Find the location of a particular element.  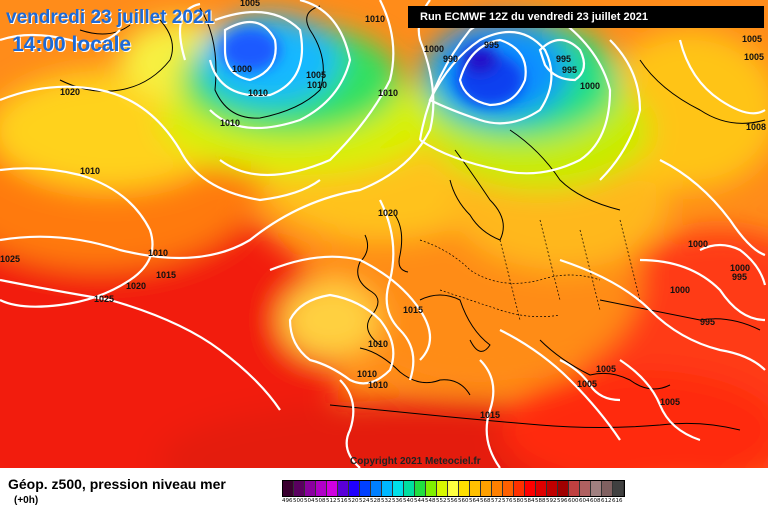

forecast-date: vendredi 23 juillet 2021 is located at coordinates (110, 17).